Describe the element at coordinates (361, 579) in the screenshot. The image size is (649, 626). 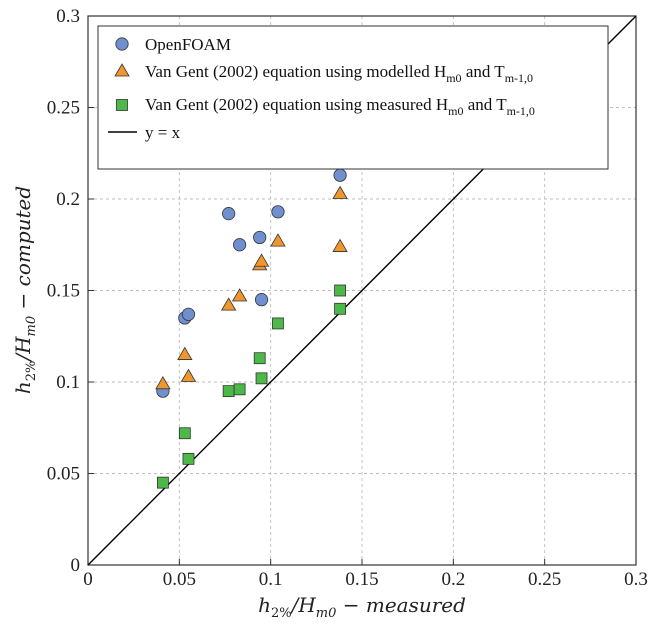
I see `x-tick-label: 0.15` at that location.